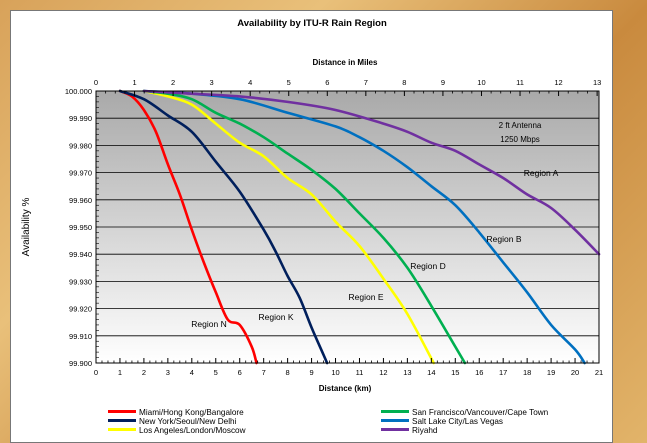  I want to click on region-label-d: Region D, so click(427, 266).